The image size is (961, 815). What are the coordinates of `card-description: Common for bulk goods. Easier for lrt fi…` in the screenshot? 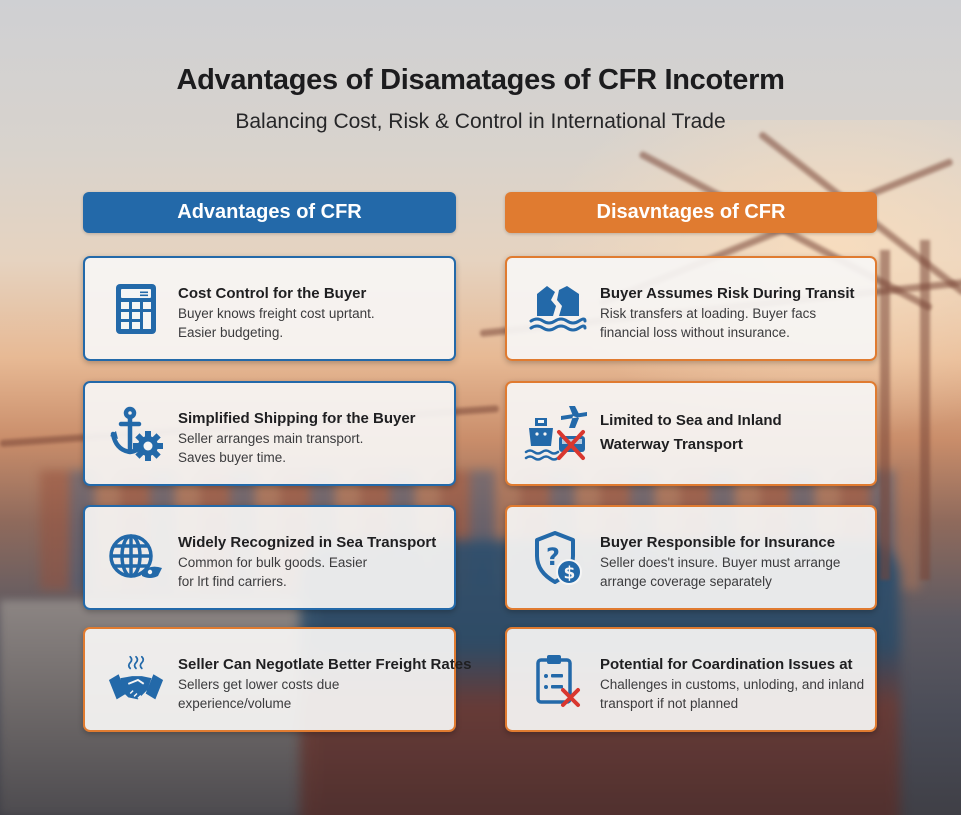 It's located at (273, 572).